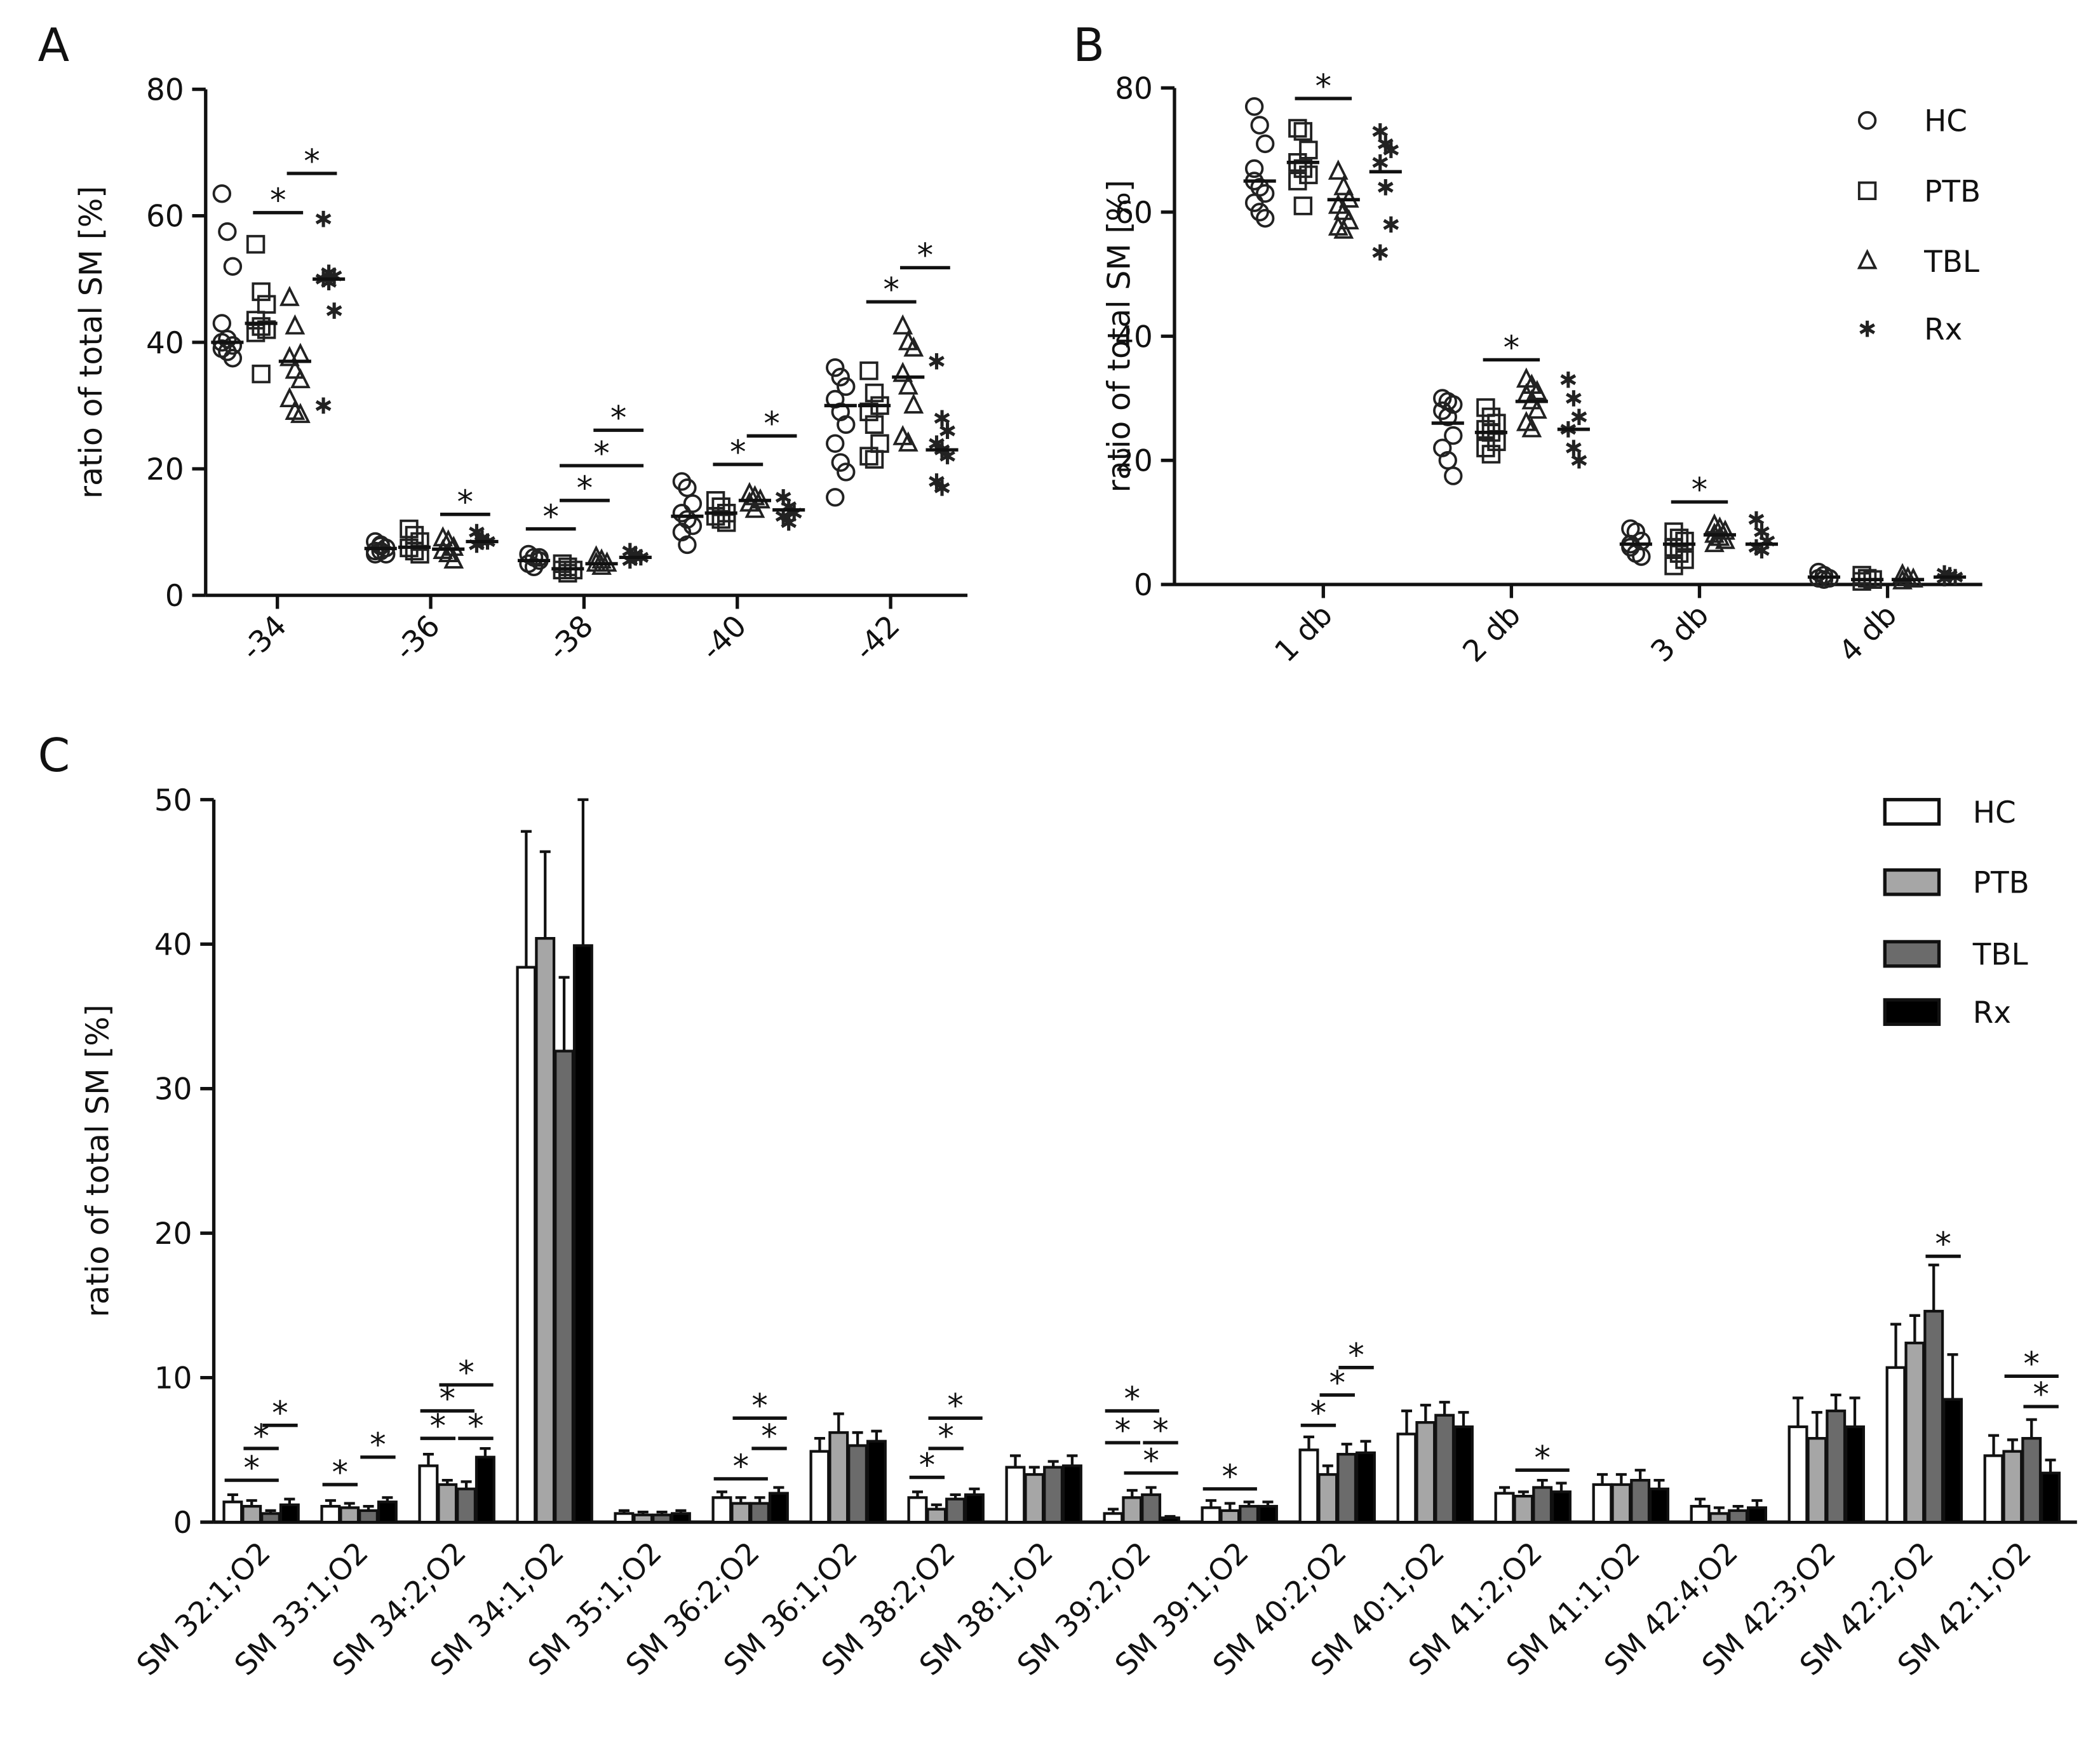 The height and width of the screenshot is (1740, 2100). What do you see at coordinates (1992, 1013) in the screenshot?
I see `legend-label: Rx` at bounding box center [1992, 1013].